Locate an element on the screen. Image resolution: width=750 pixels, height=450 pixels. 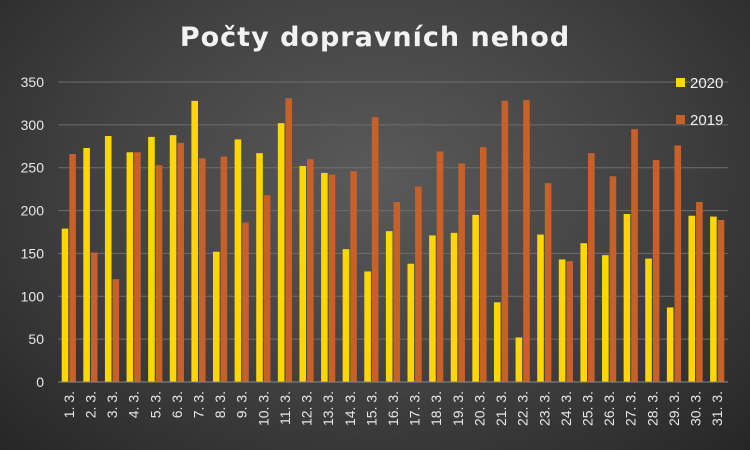
legend-label: 2020 is located at coordinates (706, 83).